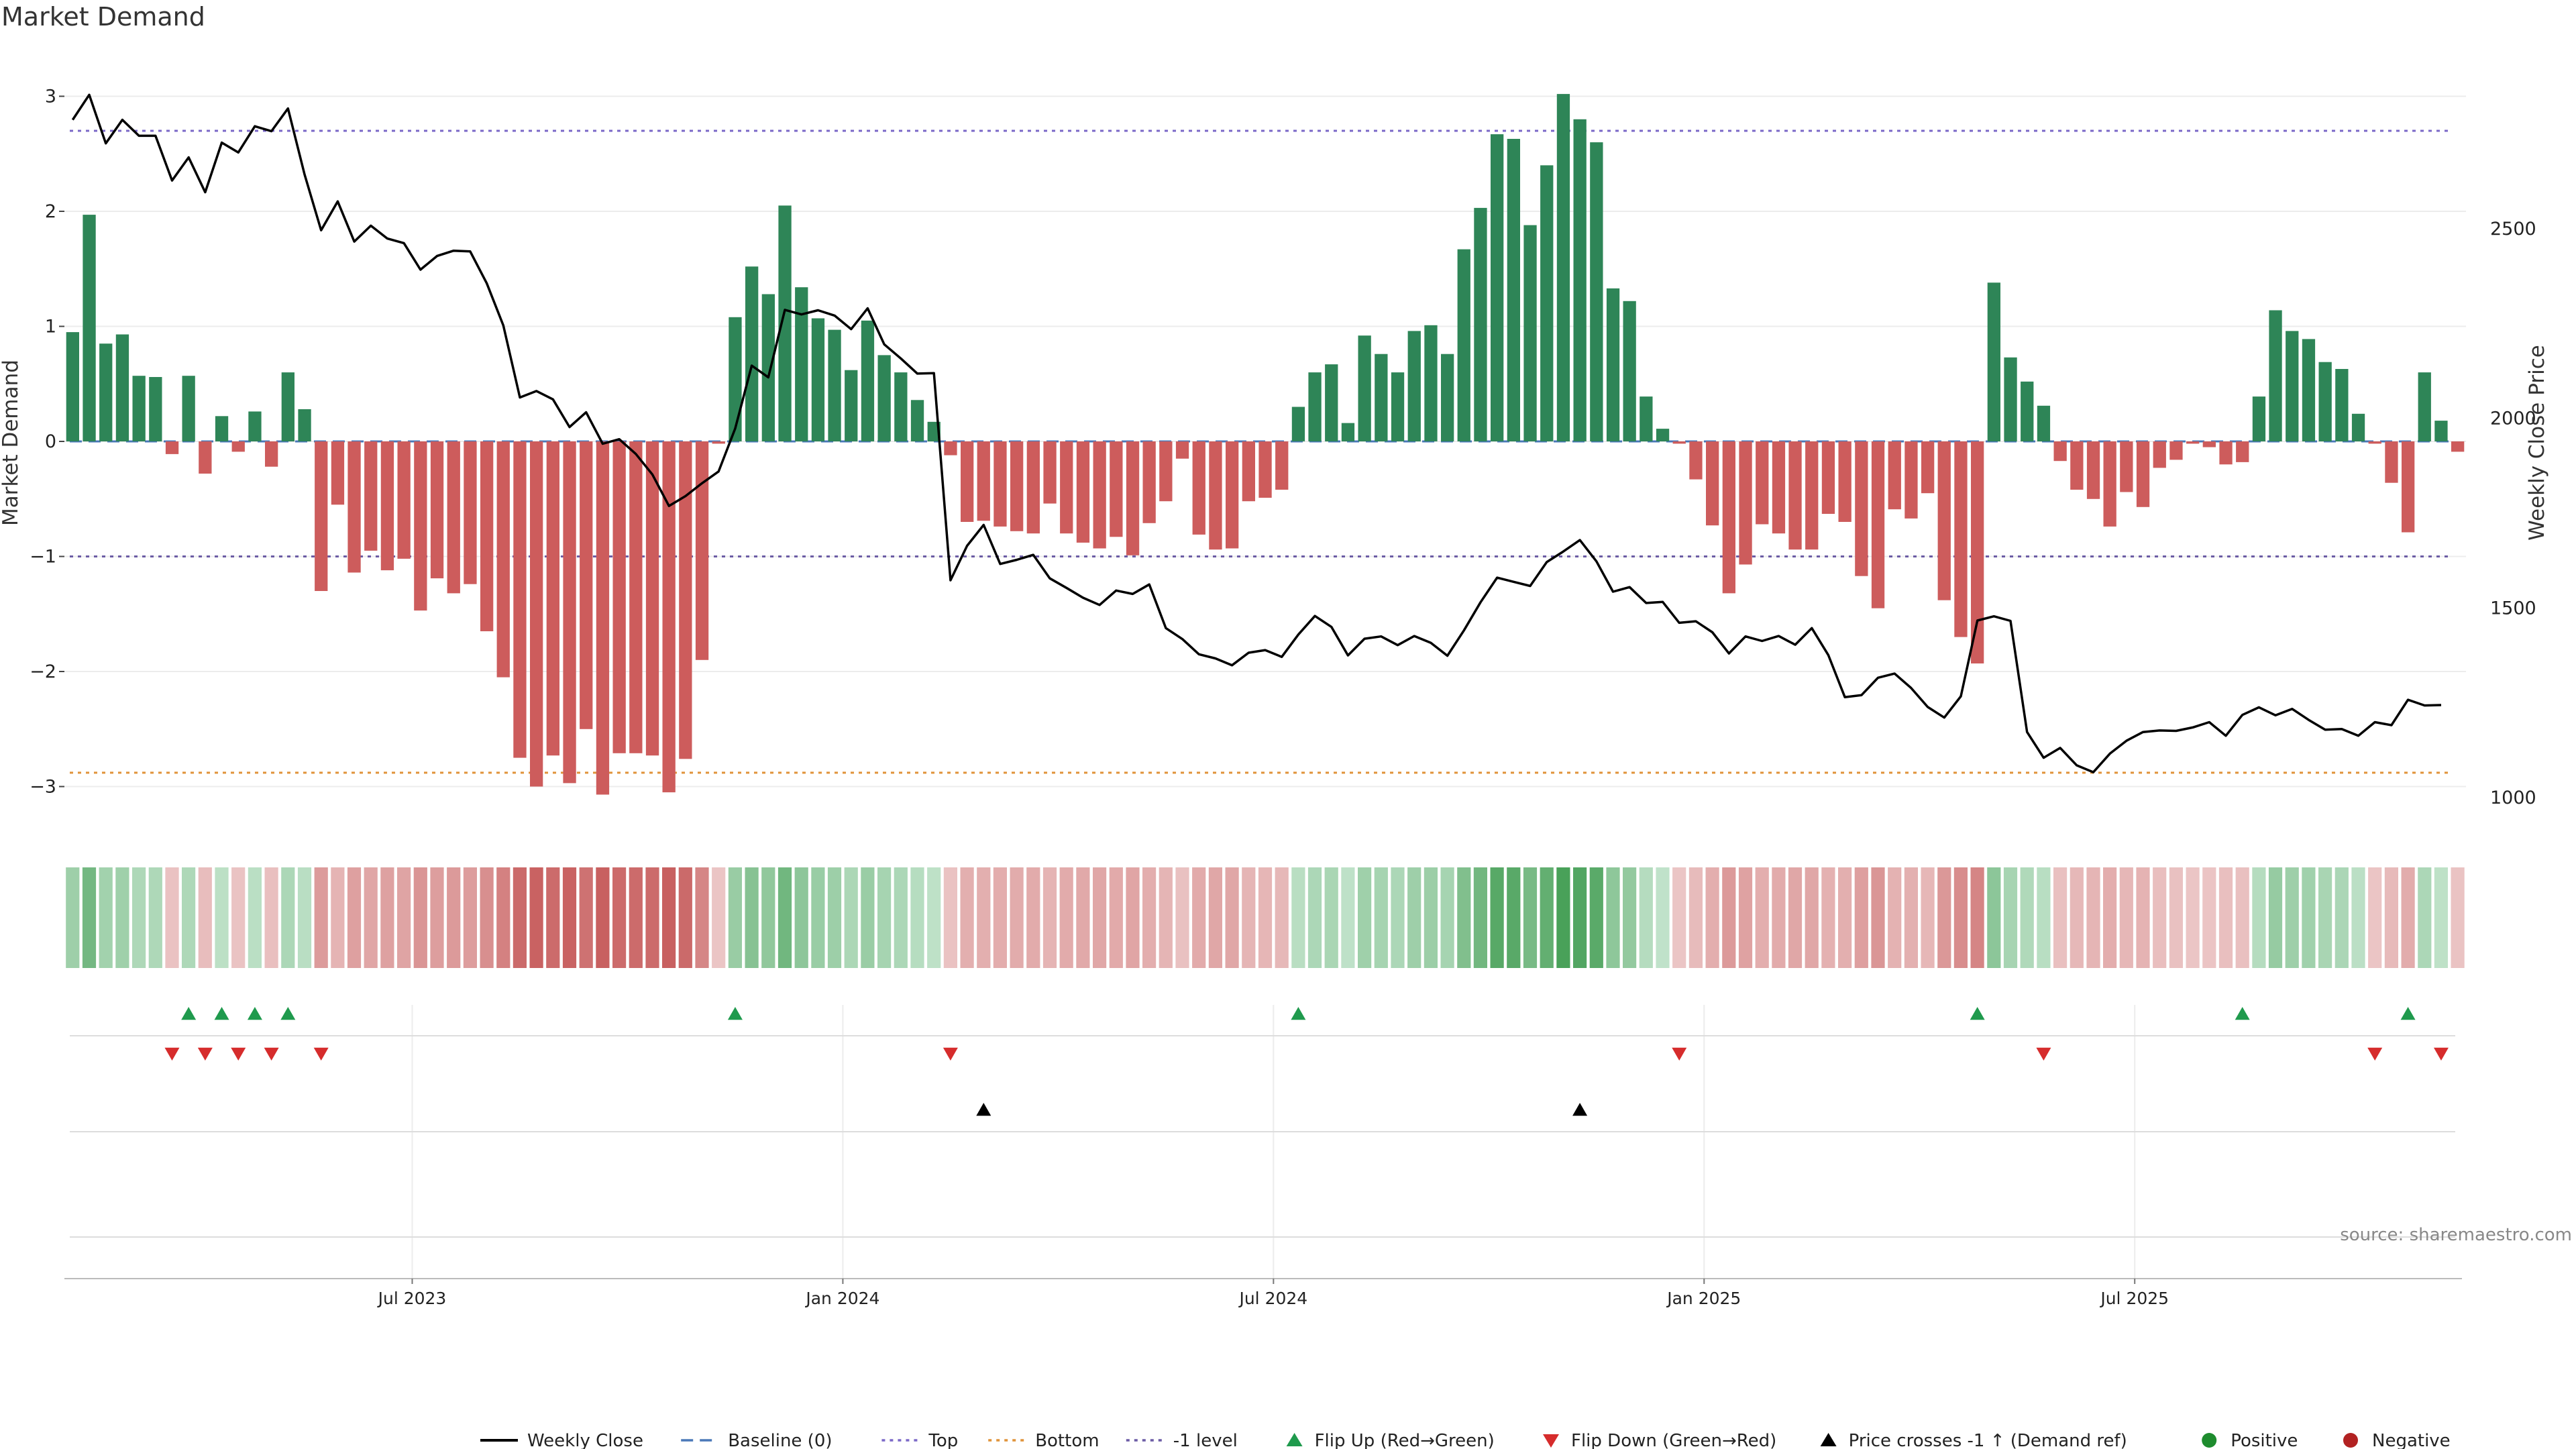 This screenshot has height=1449, width=2576. Describe the element at coordinates (841, 1298) in the screenshot. I see `x-tick-label: Jan 2024` at that location.